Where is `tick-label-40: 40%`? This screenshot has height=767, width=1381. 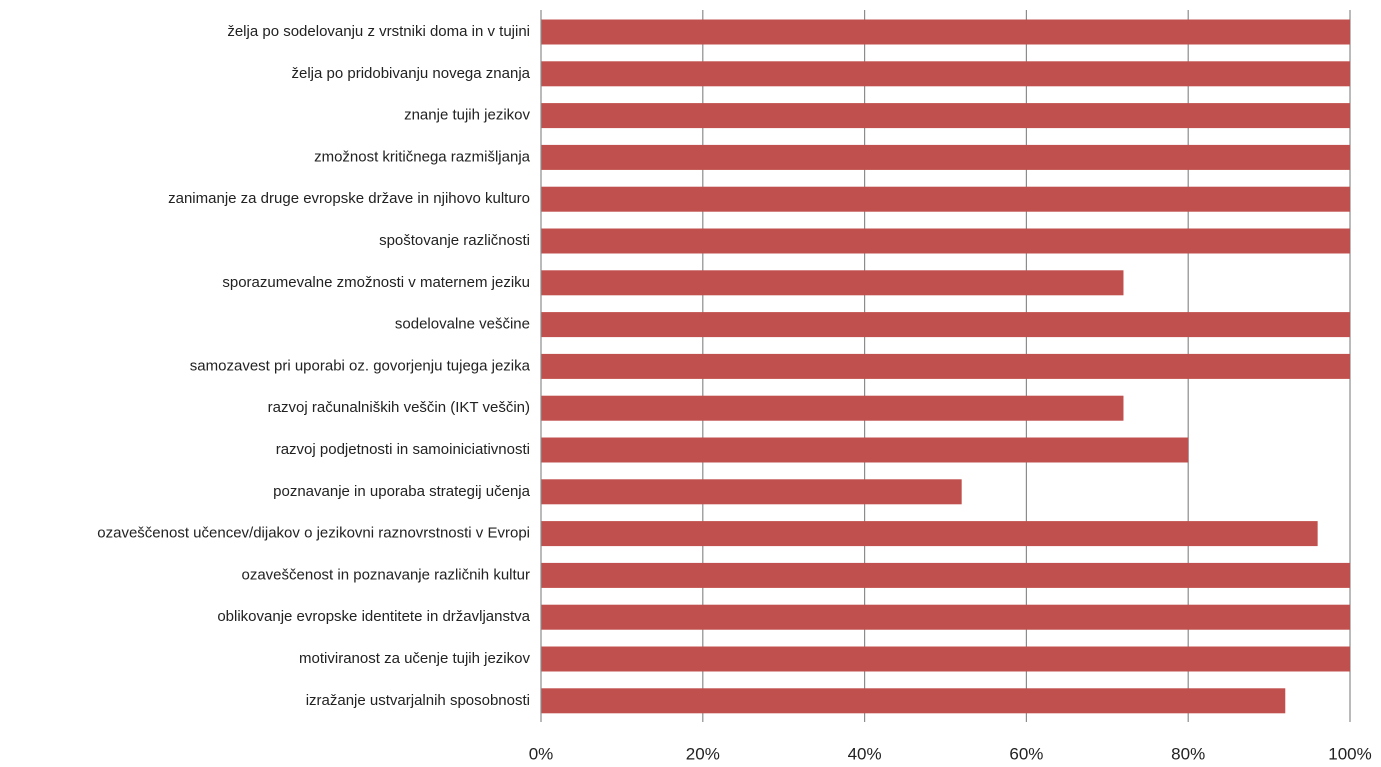 tick-label-40: 40% is located at coordinates (865, 753).